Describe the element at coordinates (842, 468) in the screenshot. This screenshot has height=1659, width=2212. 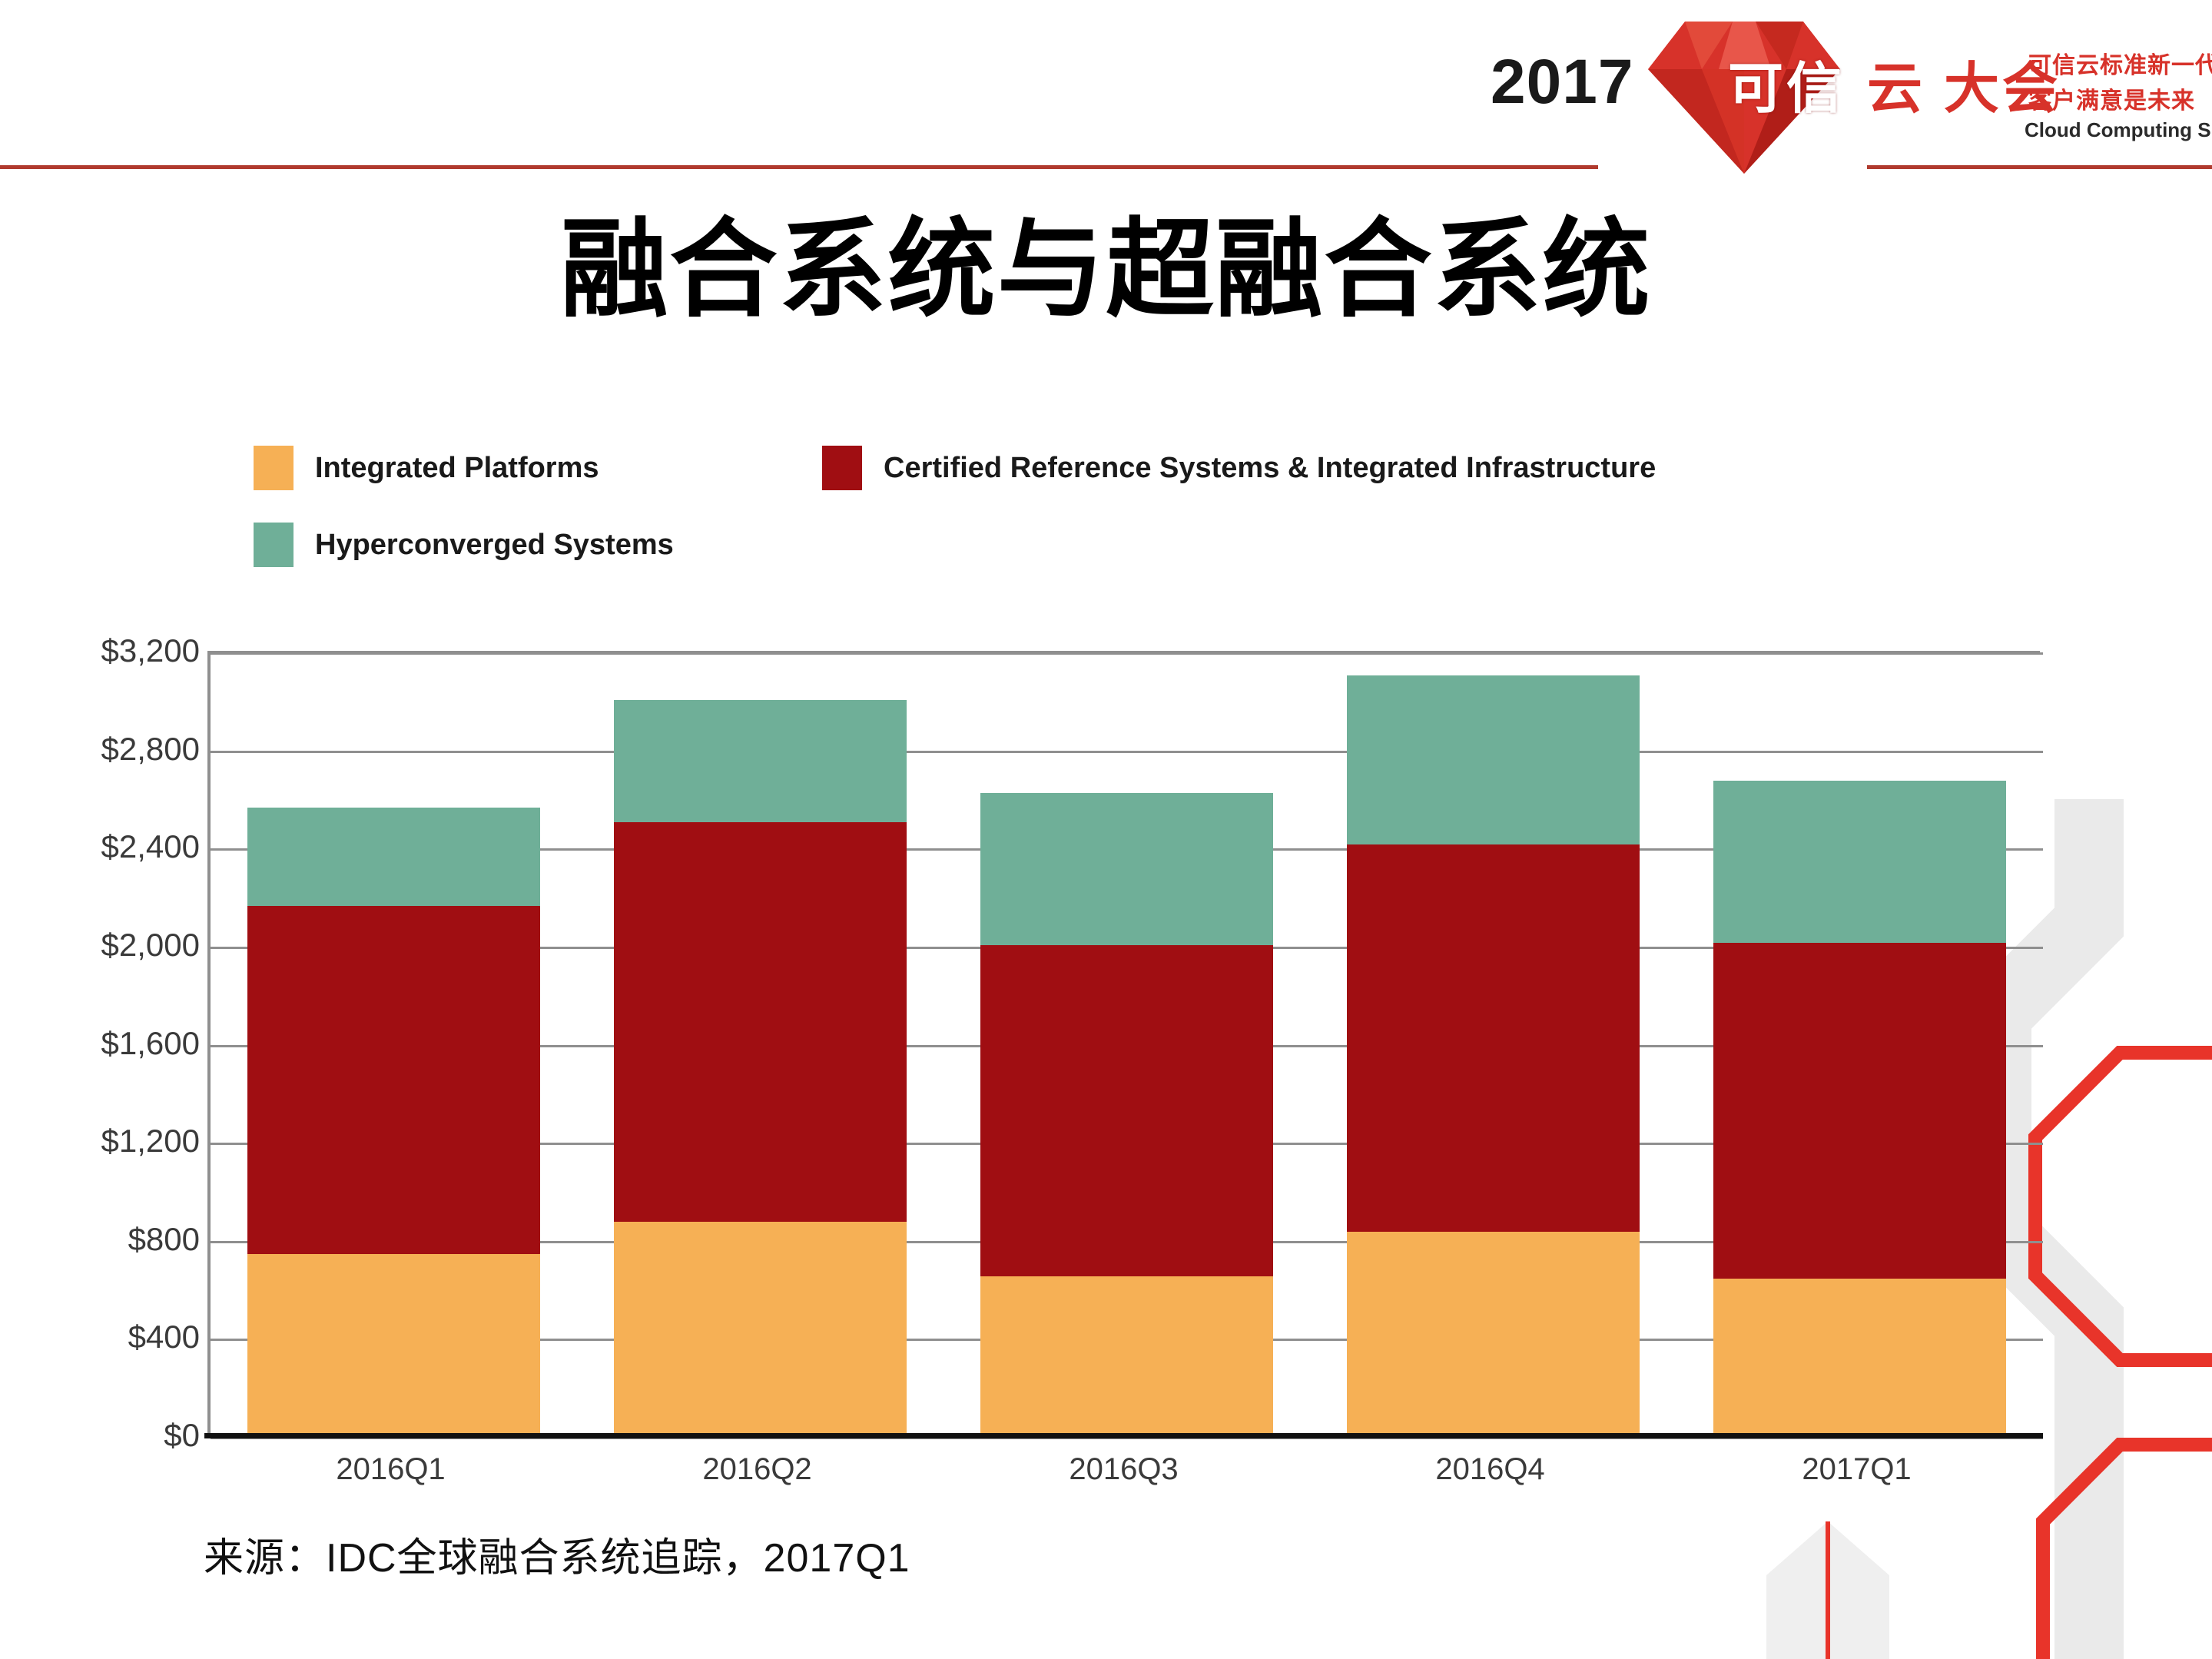
I see `legend-swatch-certified-reference` at that location.